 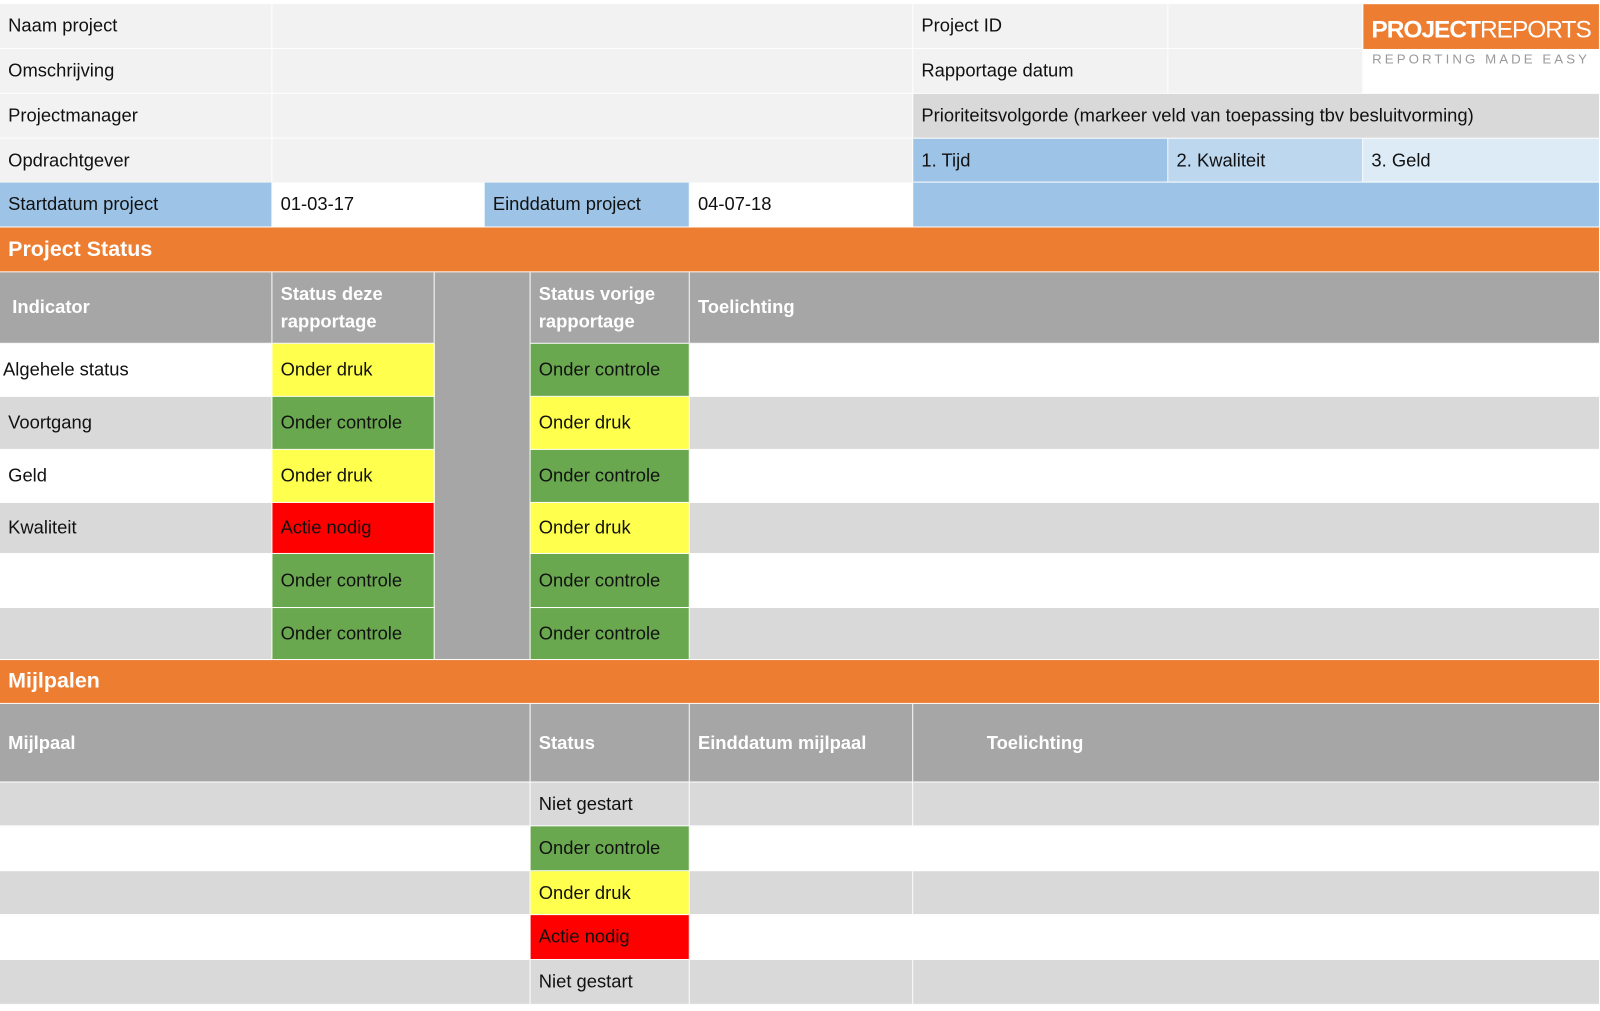 What do you see at coordinates (610, 849) in the screenshot?
I see `milestone-status: Onder controle` at bounding box center [610, 849].